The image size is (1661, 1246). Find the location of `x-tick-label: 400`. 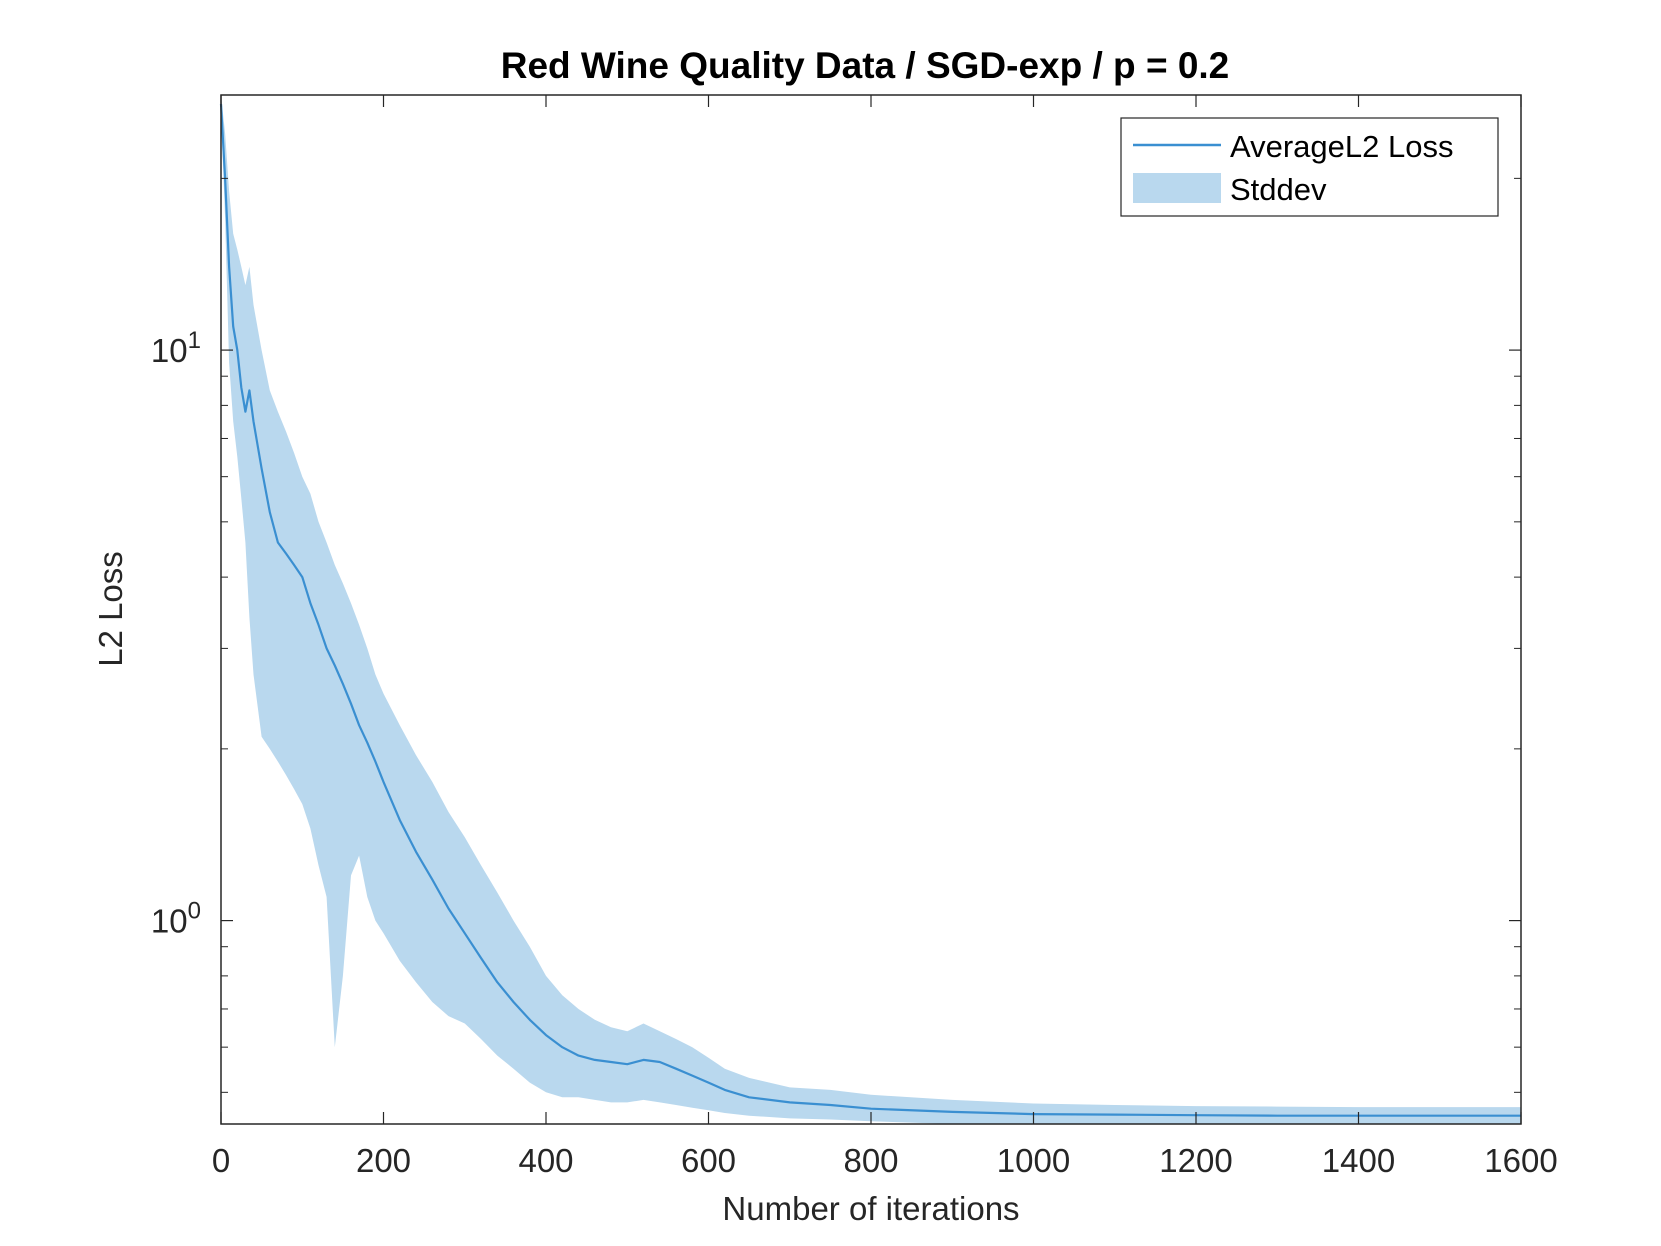

x-tick-label: 400 is located at coordinates (545, 1160).